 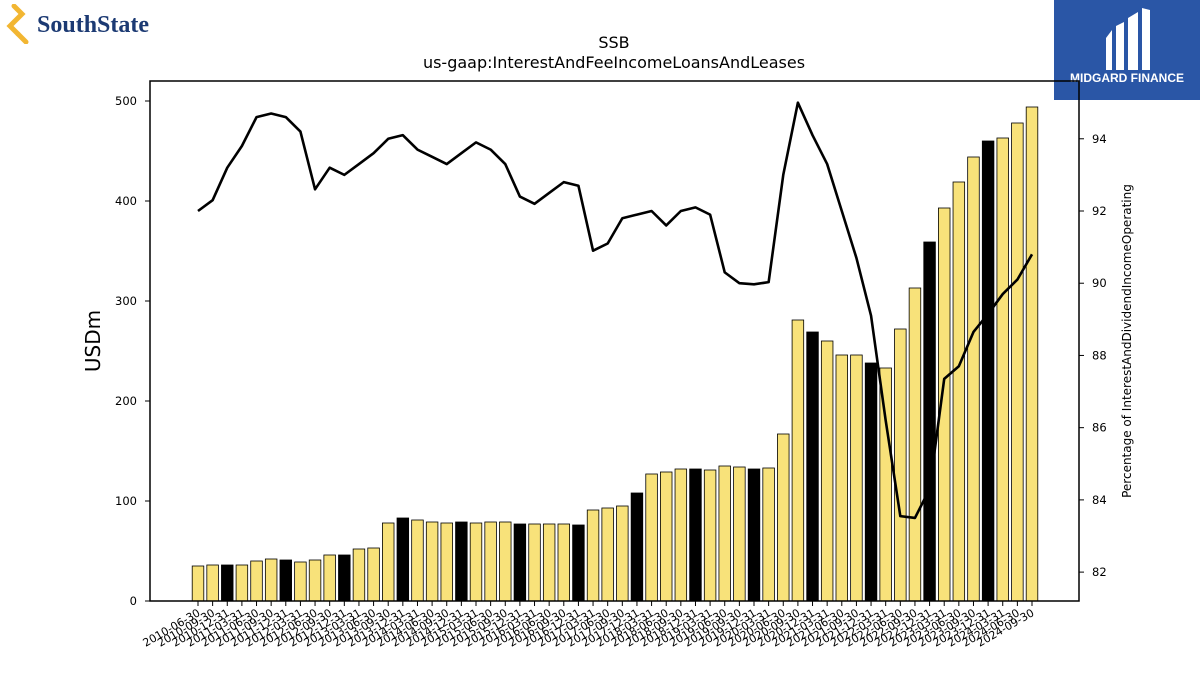 I want to click on southstate-logo-text: SouthState, so click(x=93, y=25).